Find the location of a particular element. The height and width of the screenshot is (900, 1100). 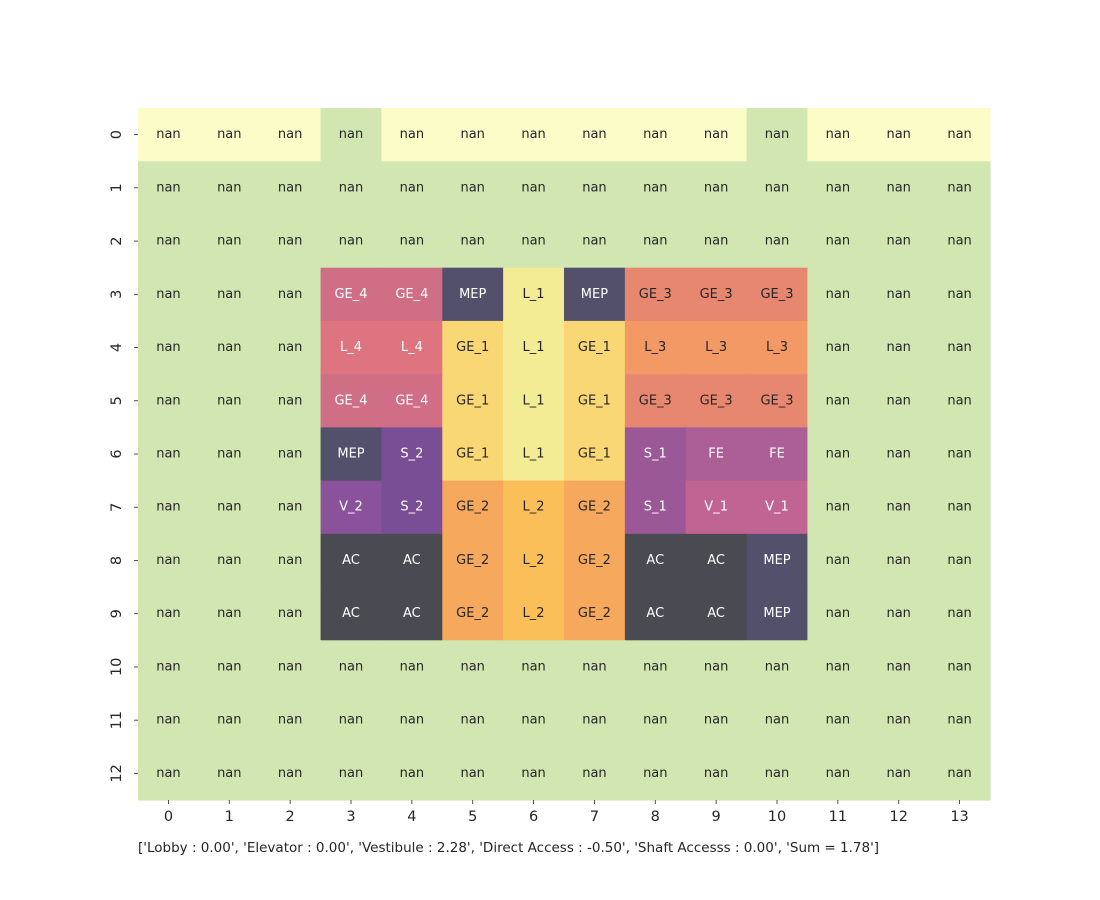

x-tick-label: 8 is located at coordinates (655, 817).